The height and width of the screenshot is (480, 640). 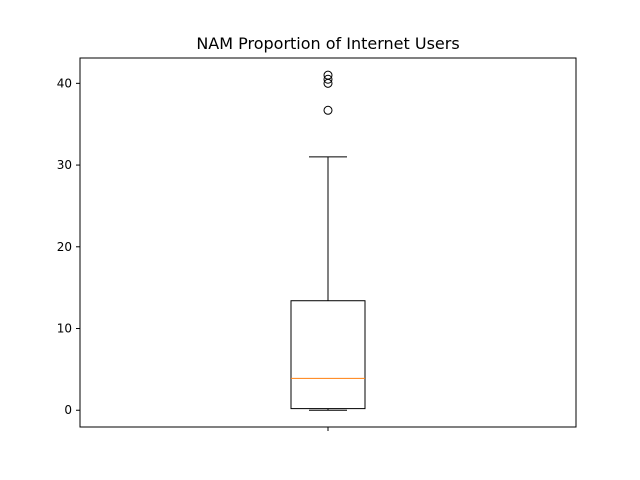 What do you see at coordinates (64, 247) in the screenshot?
I see `y-tick-label: 20` at bounding box center [64, 247].